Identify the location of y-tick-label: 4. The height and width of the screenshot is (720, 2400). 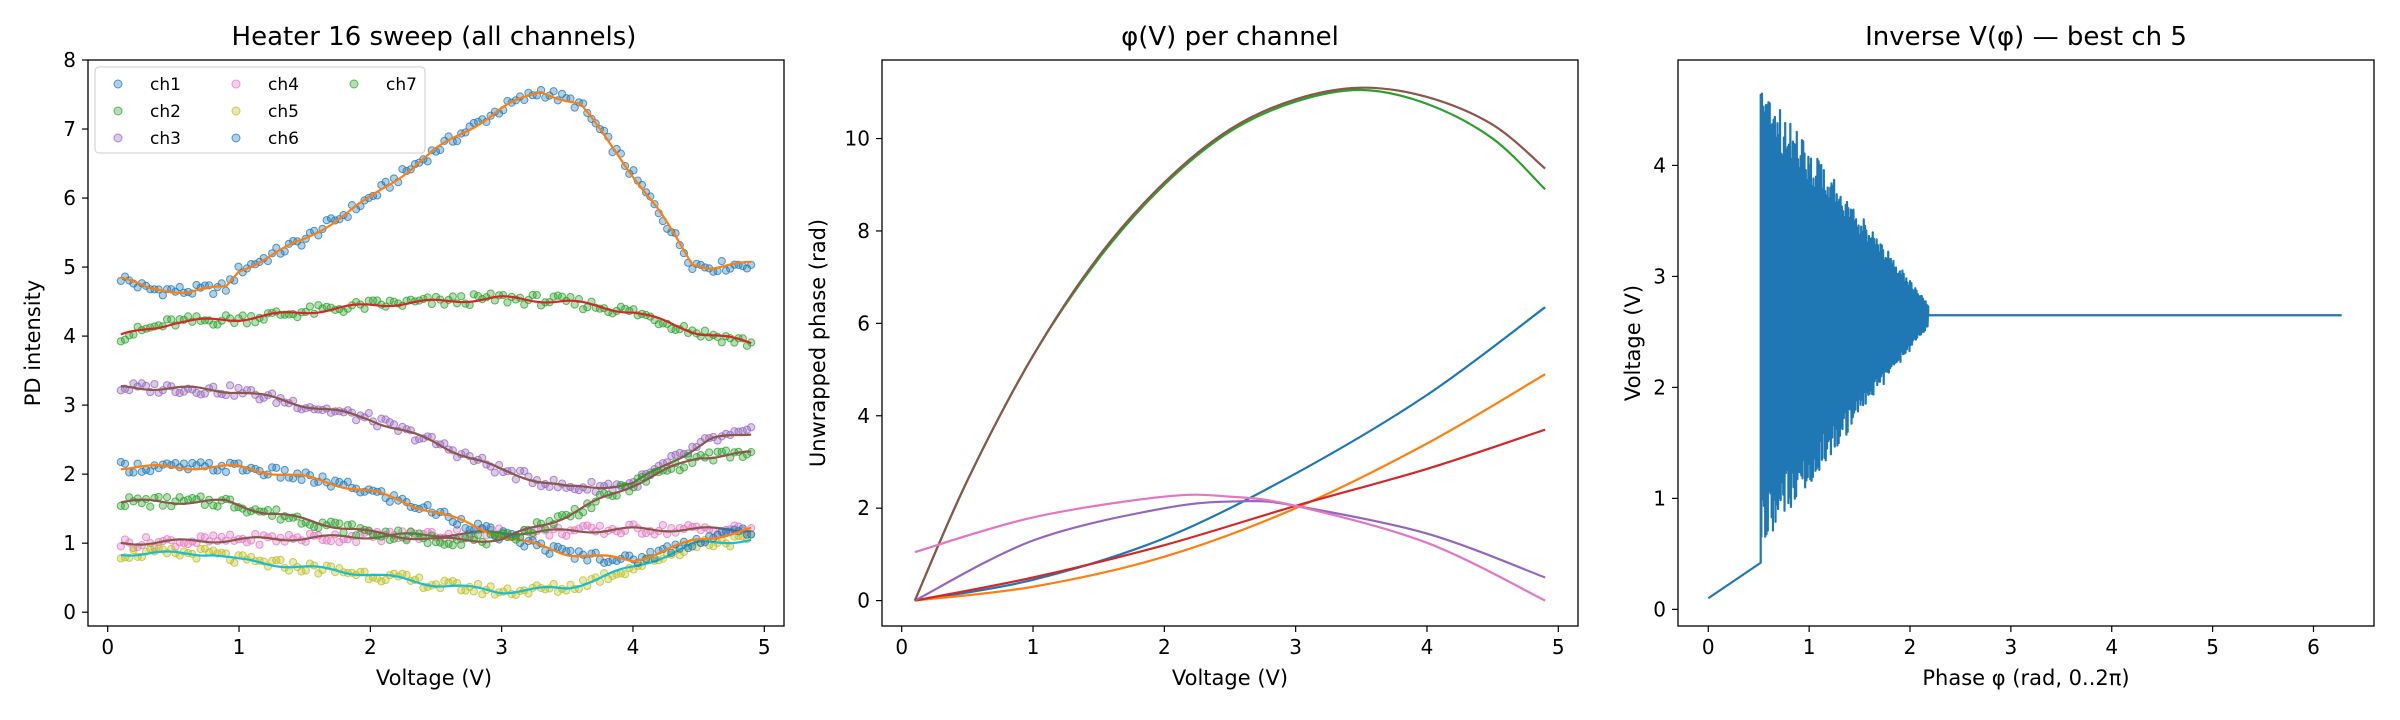
(1659, 165).